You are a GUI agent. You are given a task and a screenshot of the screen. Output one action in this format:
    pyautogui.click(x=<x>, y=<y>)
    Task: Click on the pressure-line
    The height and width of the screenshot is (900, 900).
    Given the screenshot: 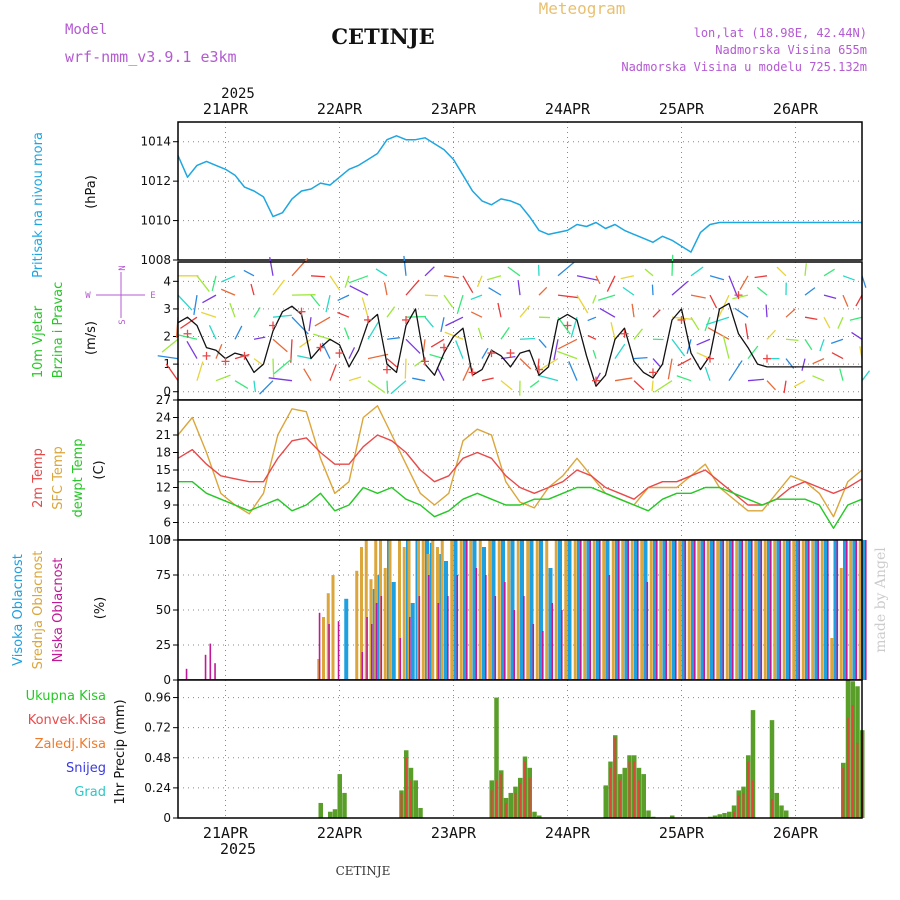 What is the action you would take?
    pyautogui.click(x=519, y=194)
    